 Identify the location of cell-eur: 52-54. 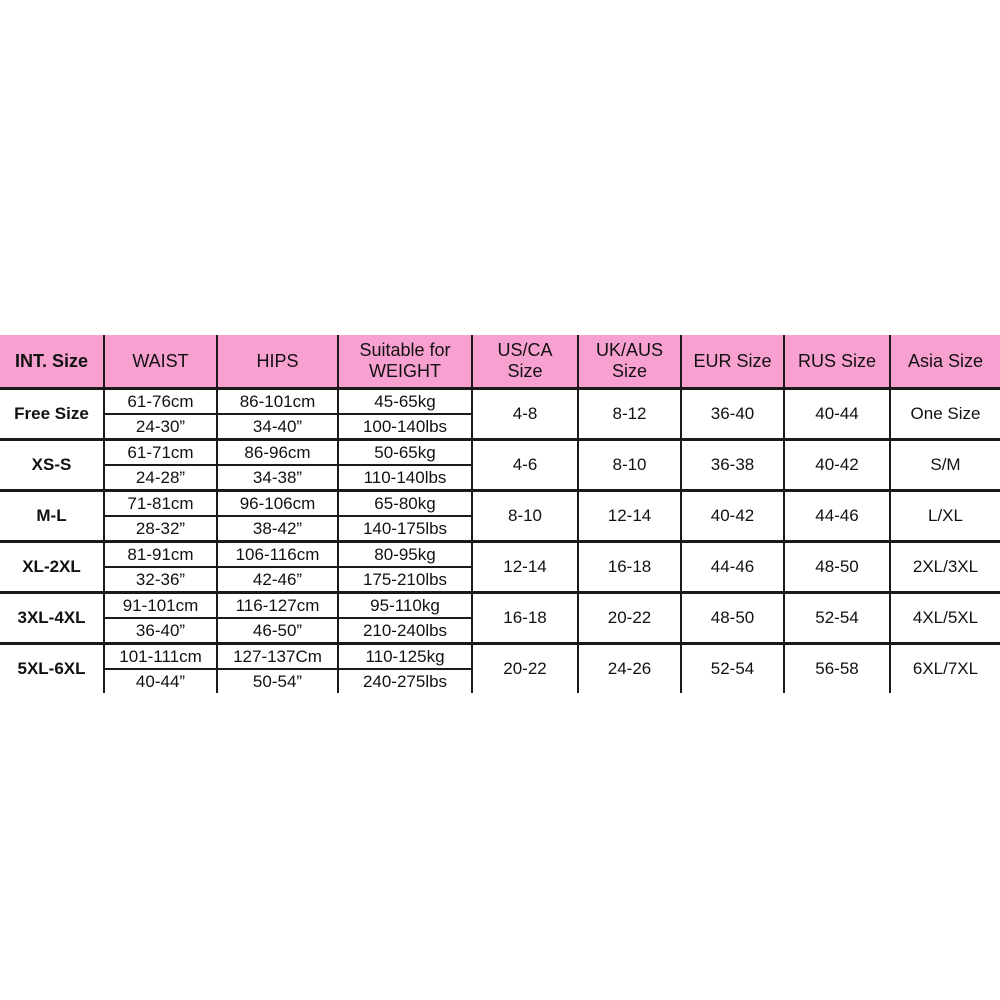
(732, 667).